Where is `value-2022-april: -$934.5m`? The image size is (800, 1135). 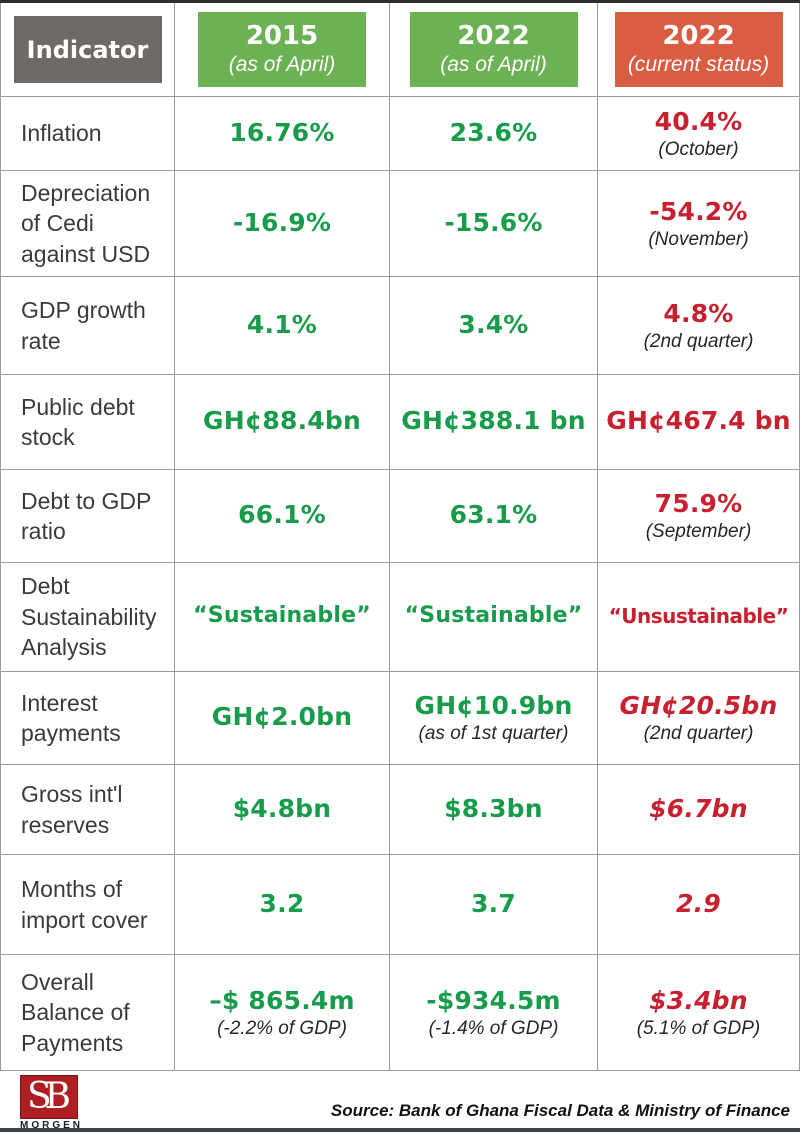
value-2022-april: -$934.5m is located at coordinates (493, 1000).